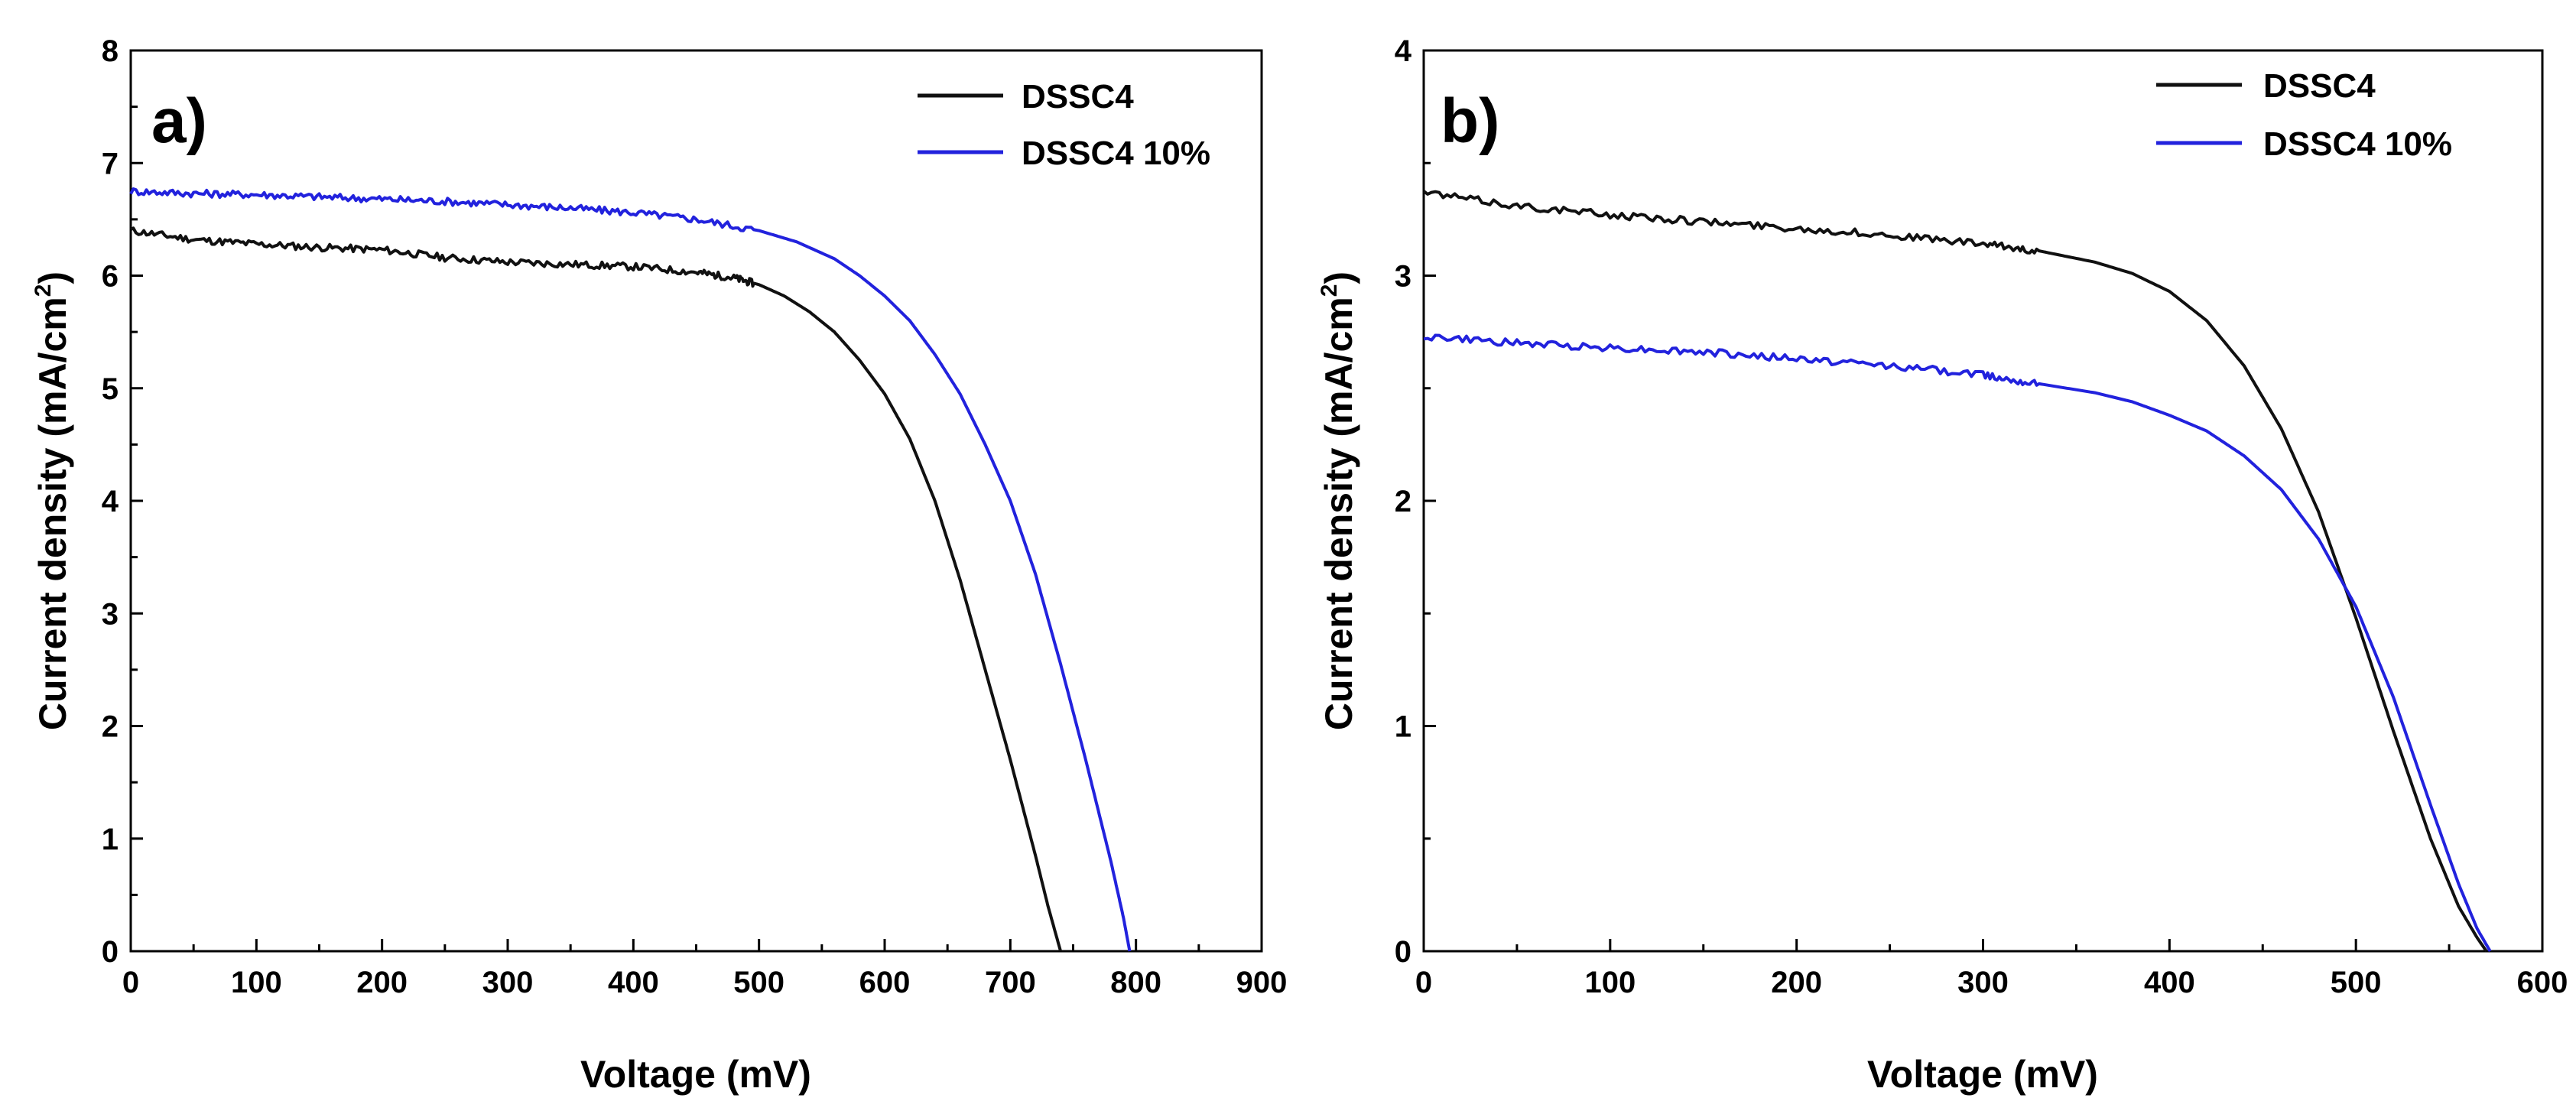  What do you see at coordinates (1011, 982) in the screenshot?
I see `x-tick-label: 700` at bounding box center [1011, 982].